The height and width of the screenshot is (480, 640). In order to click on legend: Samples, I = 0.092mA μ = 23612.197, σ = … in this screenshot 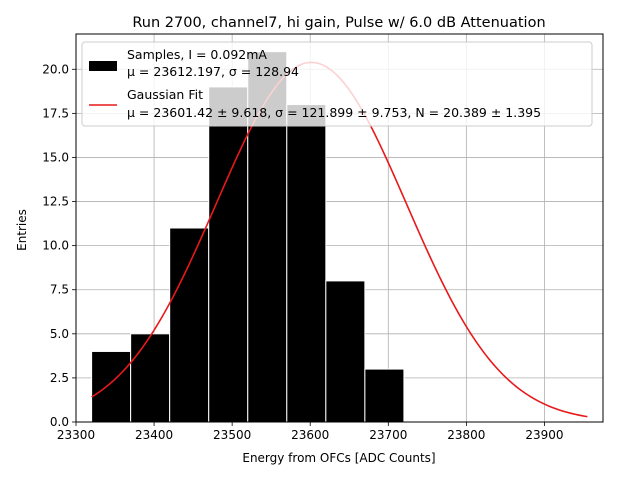, I will do `click(337, 84)`.